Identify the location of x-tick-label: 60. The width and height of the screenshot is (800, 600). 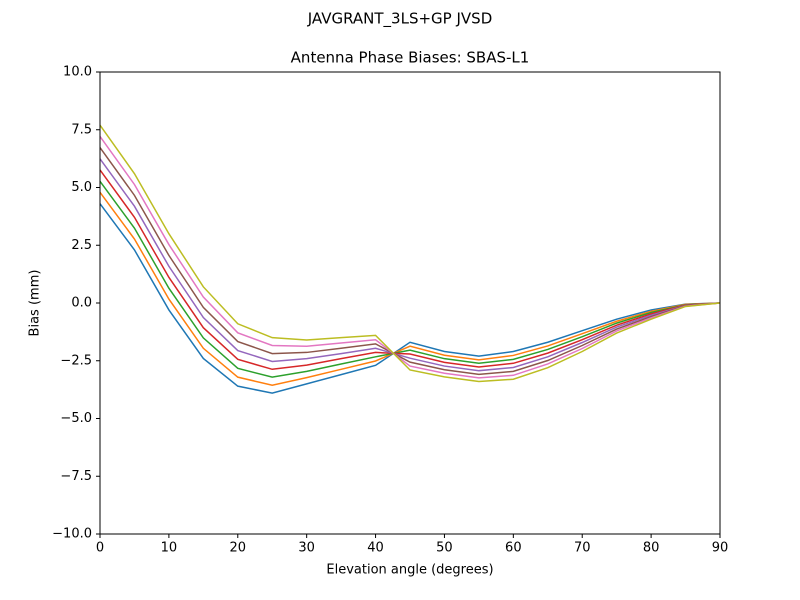
(513, 548).